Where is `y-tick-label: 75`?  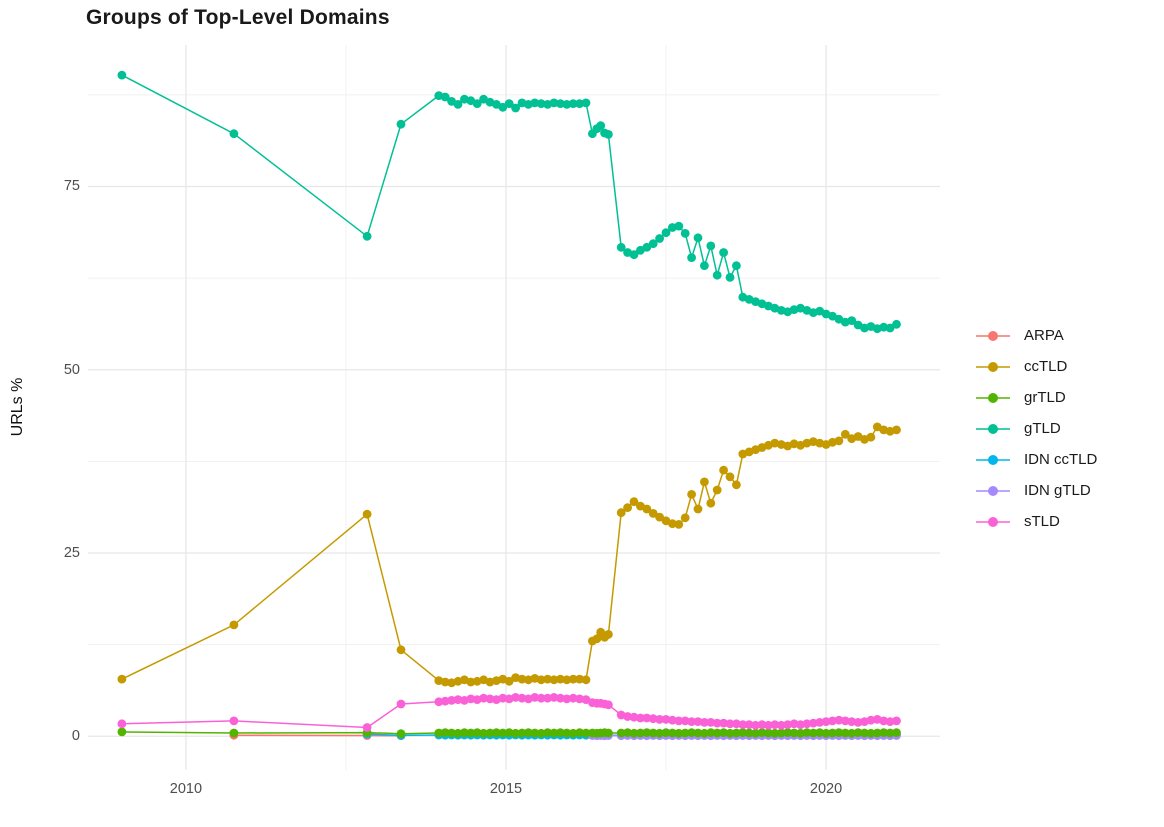
y-tick-label: 75 is located at coordinates (71, 186).